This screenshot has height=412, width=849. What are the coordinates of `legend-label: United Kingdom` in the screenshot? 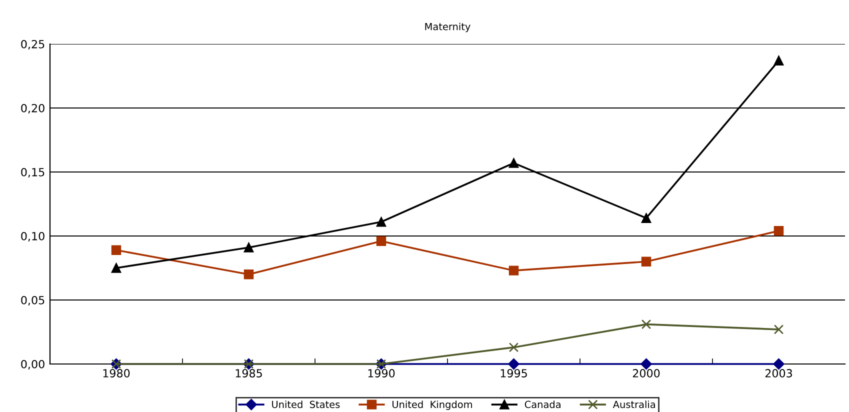 It's located at (432, 405).